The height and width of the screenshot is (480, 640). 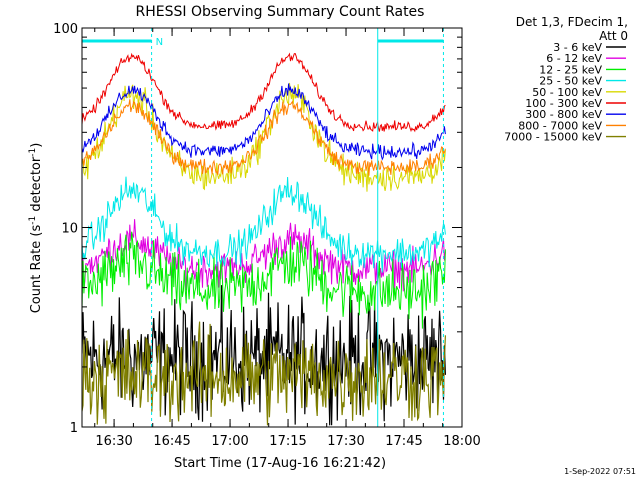 What do you see at coordinates (69, 229) in the screenshot?
I see `y-tick-label-1: 10` at bounding box center [69, 229].